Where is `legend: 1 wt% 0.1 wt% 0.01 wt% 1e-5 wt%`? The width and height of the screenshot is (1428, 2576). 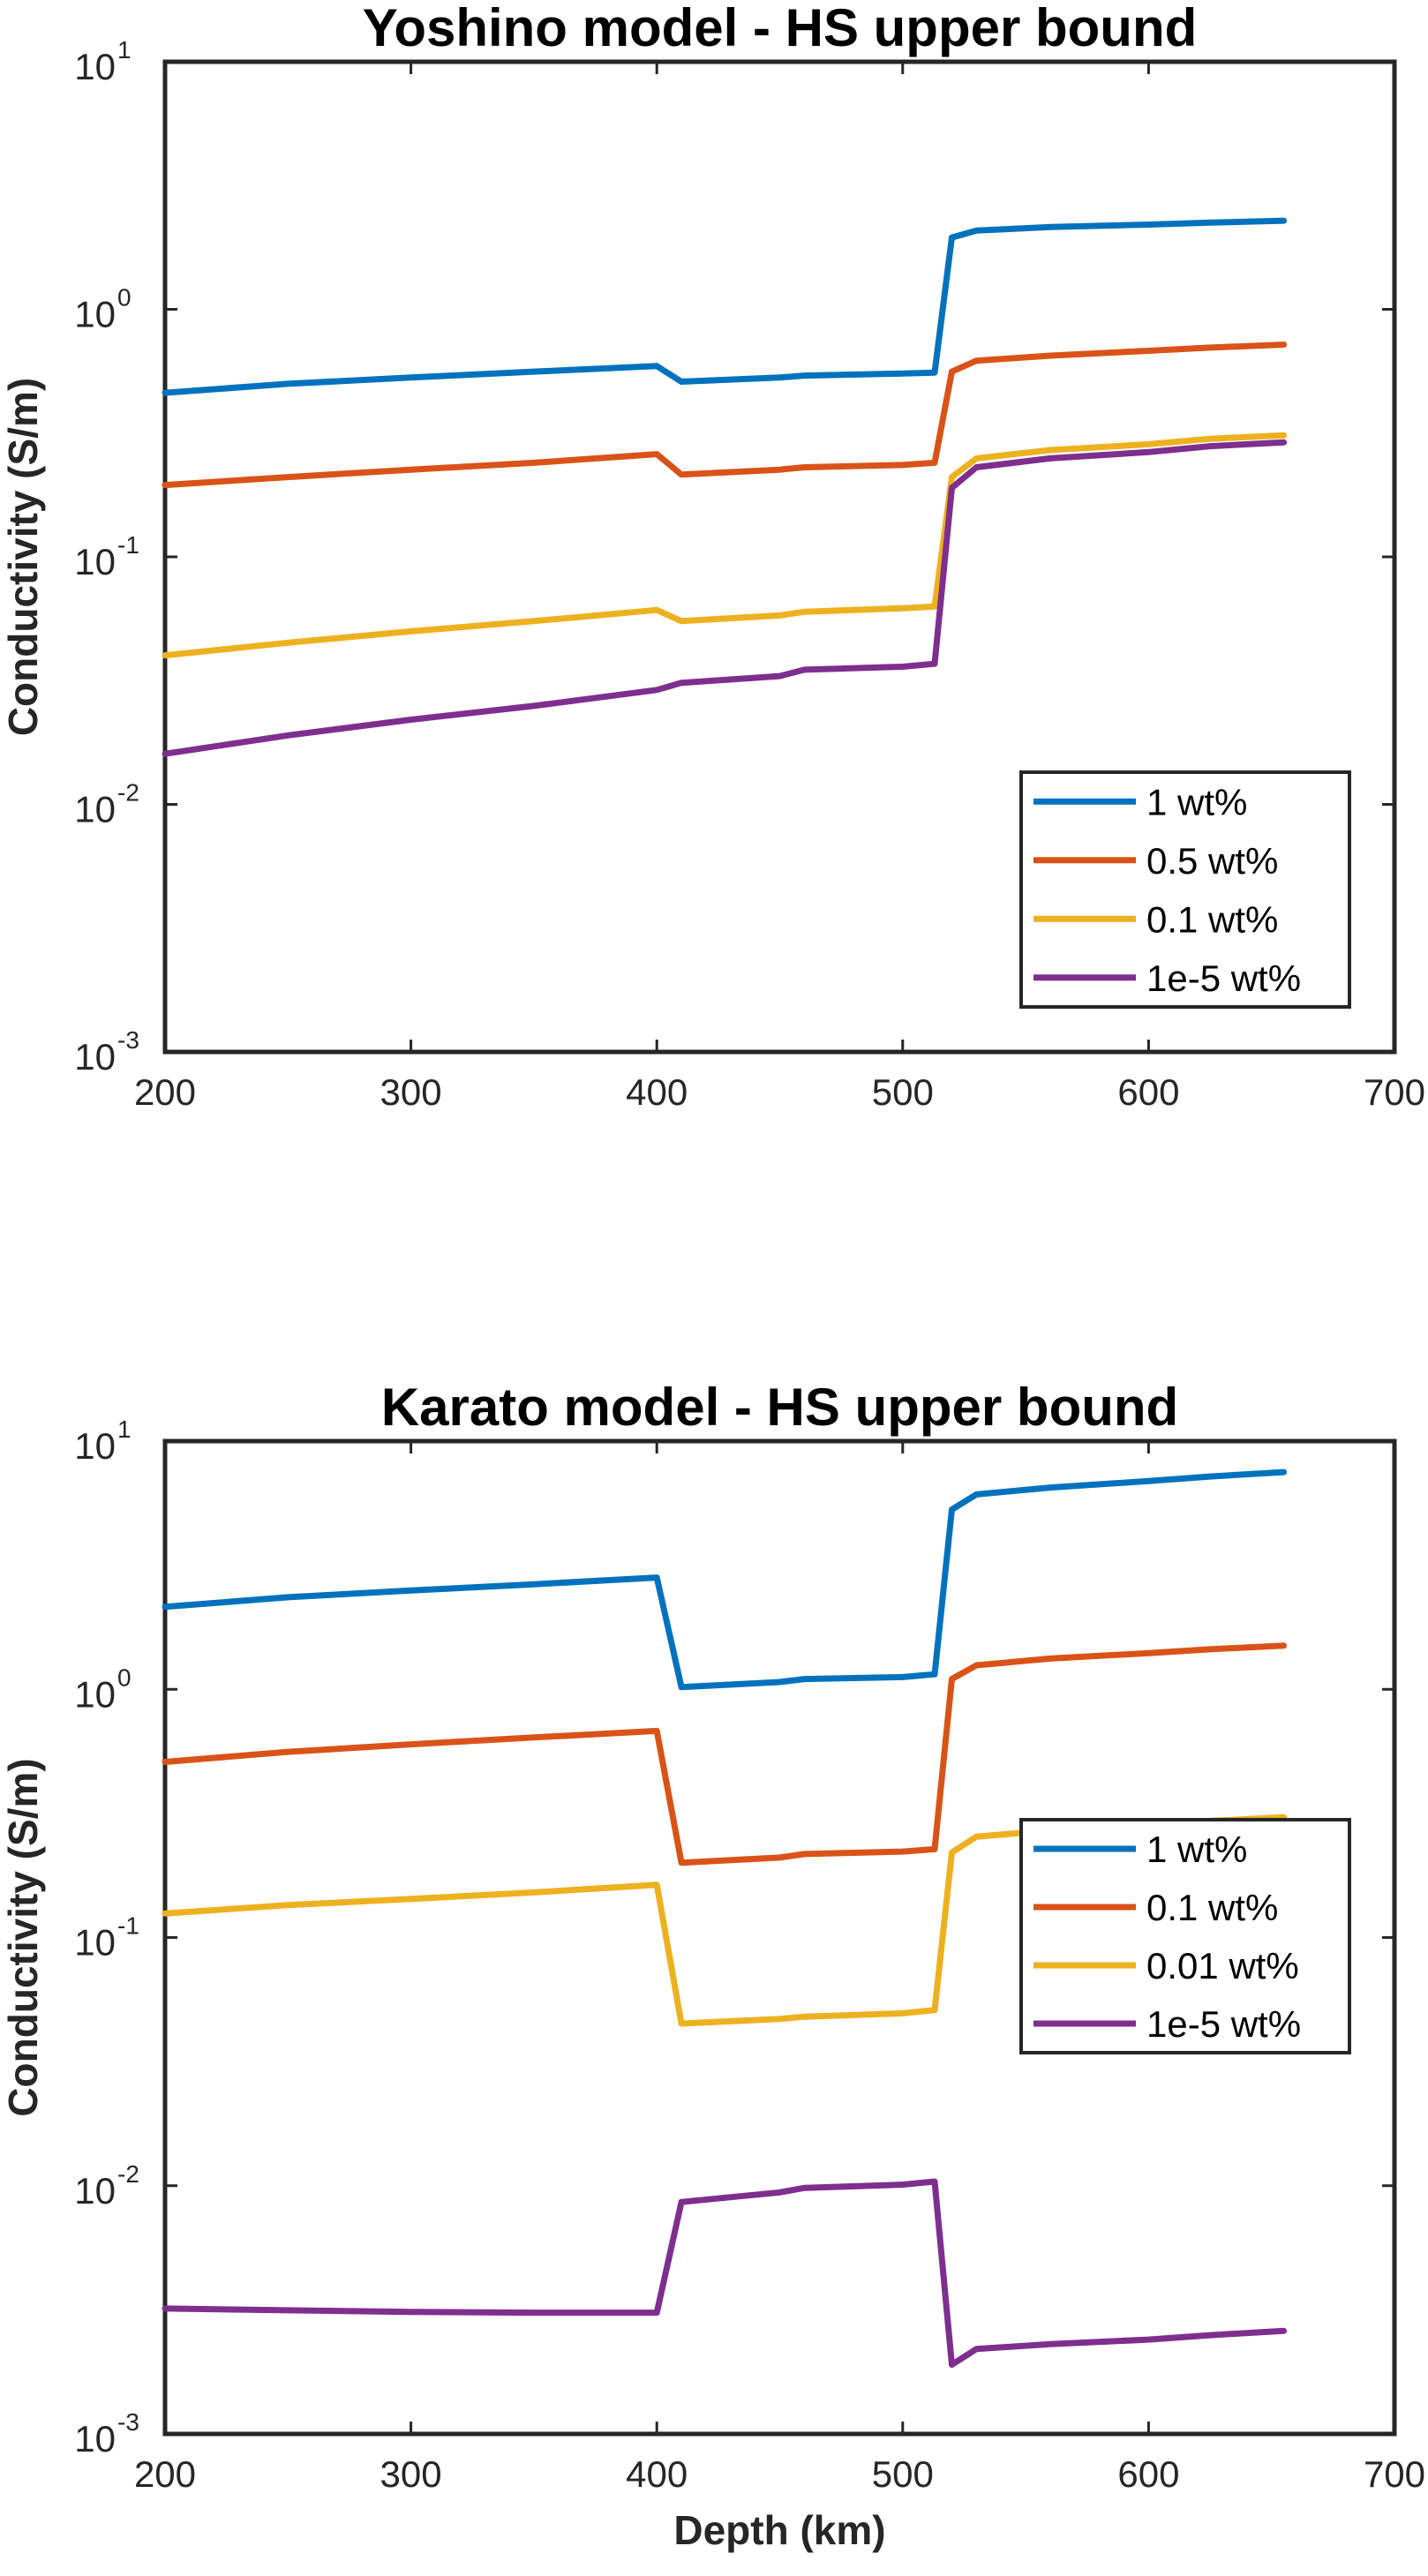 legend: 1 wt% 0.1 wt% 0.01 wt% 1e-5 wt% is located at coordinates (1185, 1936).